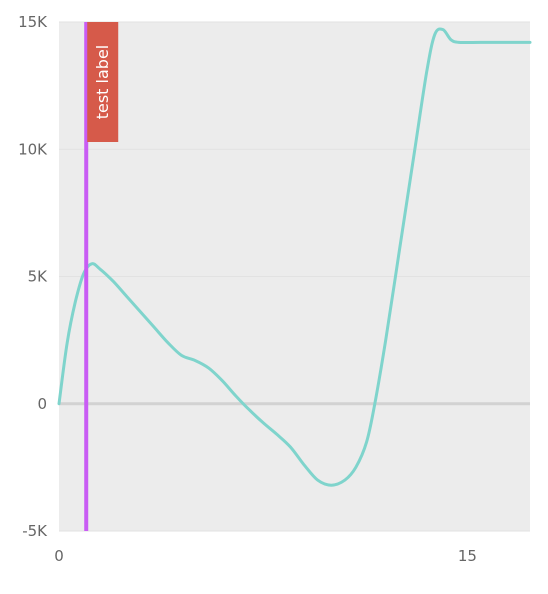  What do you see at coordinates (467, 556) in the screenshot?
I see `x-tick-label: 15` at bounding box center [467, 556].